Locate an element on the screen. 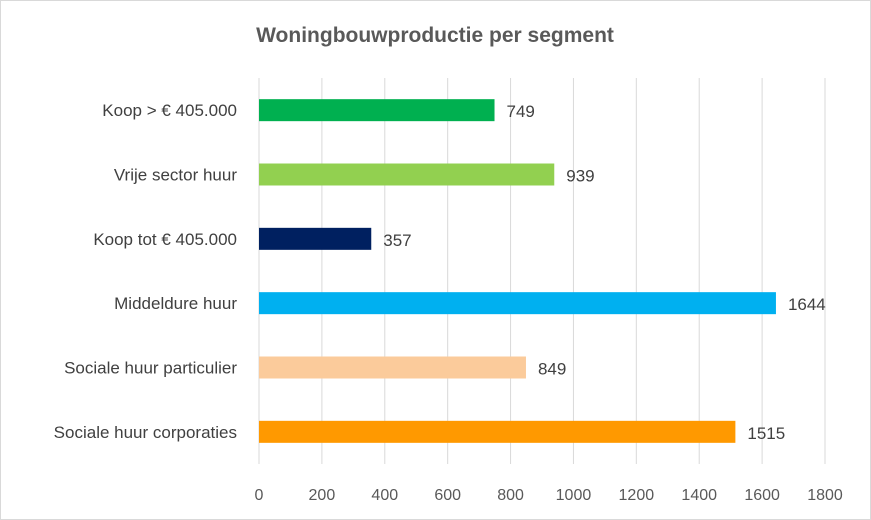 The height and width of the screenshot is (520, 871). data-label: 939 is located at coordinates (580, 176).